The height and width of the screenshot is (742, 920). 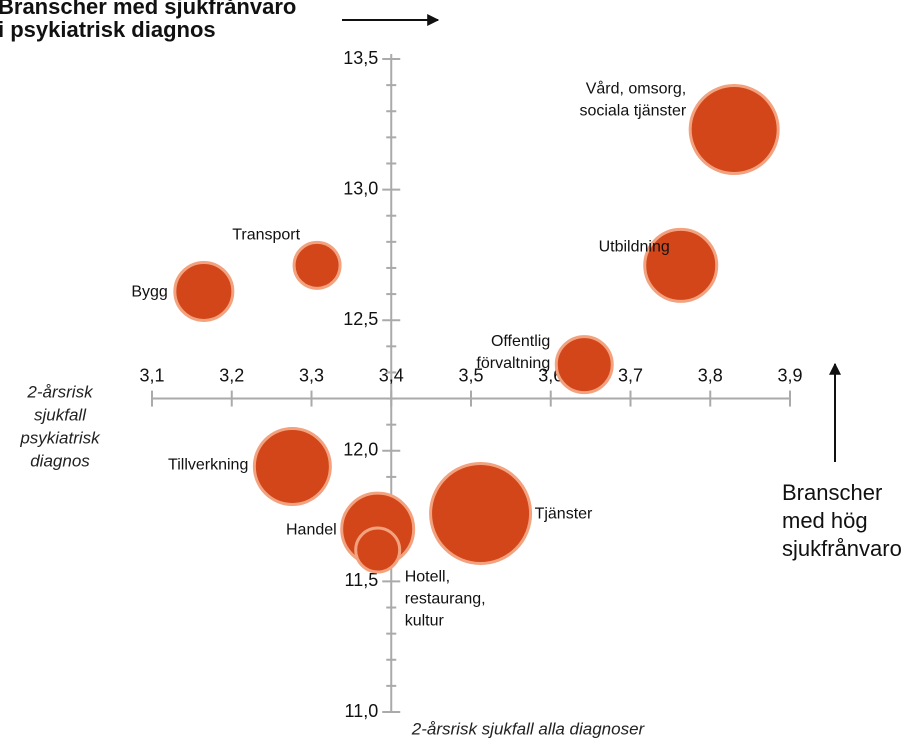 I want to click on y-tick-label: 12,5, so click(x=360, y=319).